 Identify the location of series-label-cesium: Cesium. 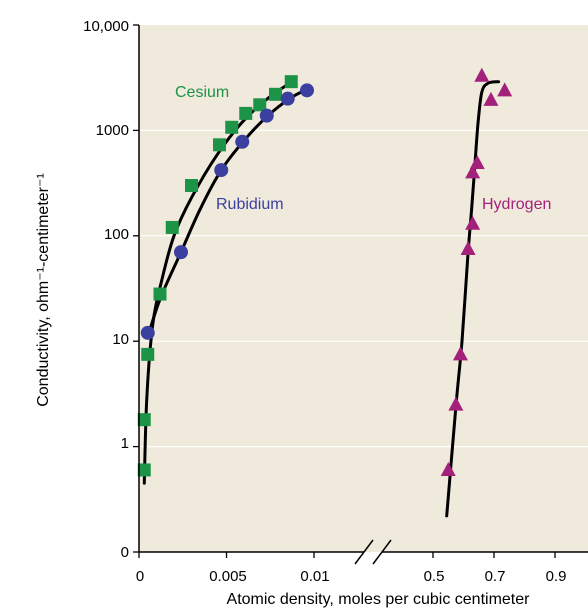
(202, 92).